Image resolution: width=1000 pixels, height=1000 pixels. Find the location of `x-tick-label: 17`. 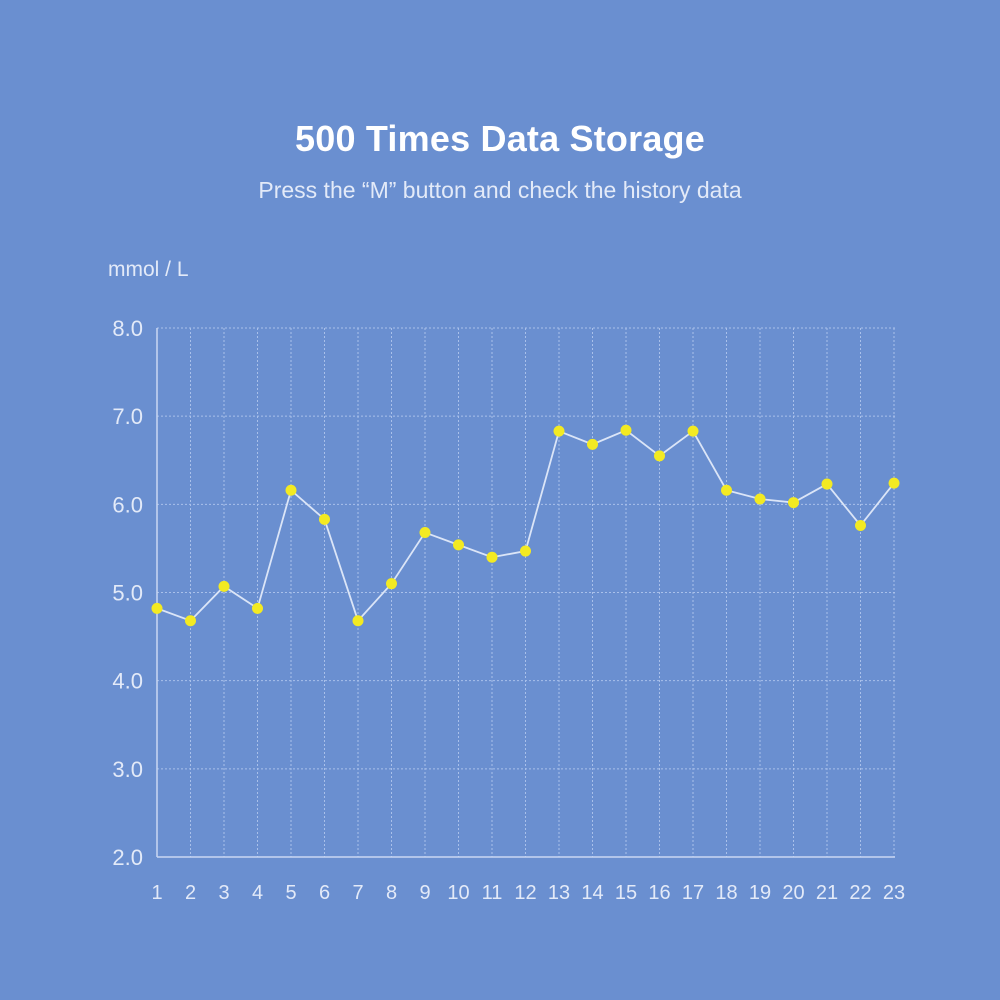

x-tick-label: 17 is located at coordinates (693, 893).